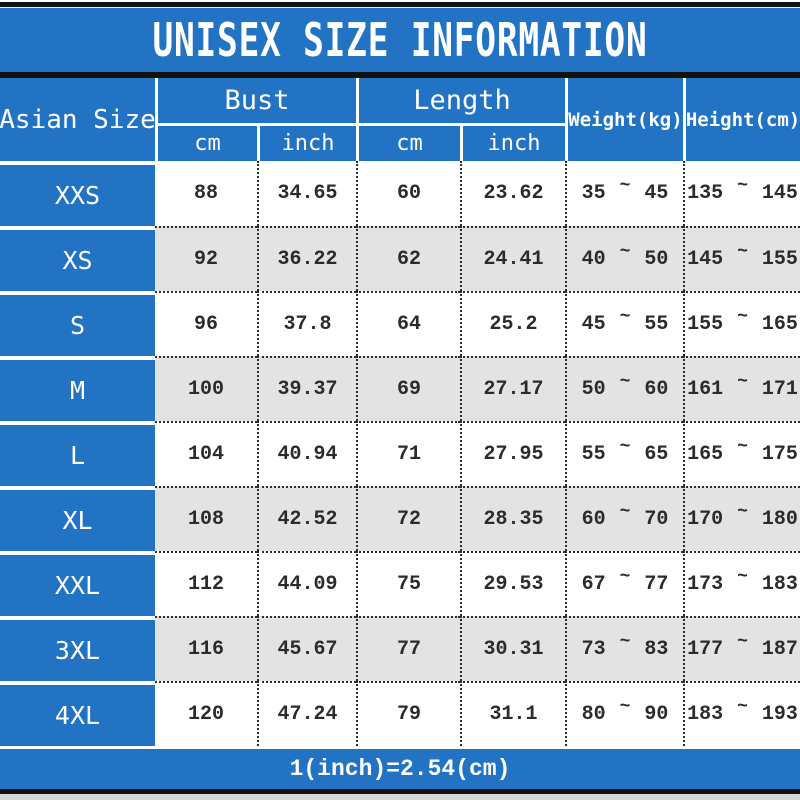 The width and height of the screenshot is (800, 800). What do you see at coordinates (593, 389) in the screenshot?
I see `weight-min: 50` at bounding box center [593, 389].